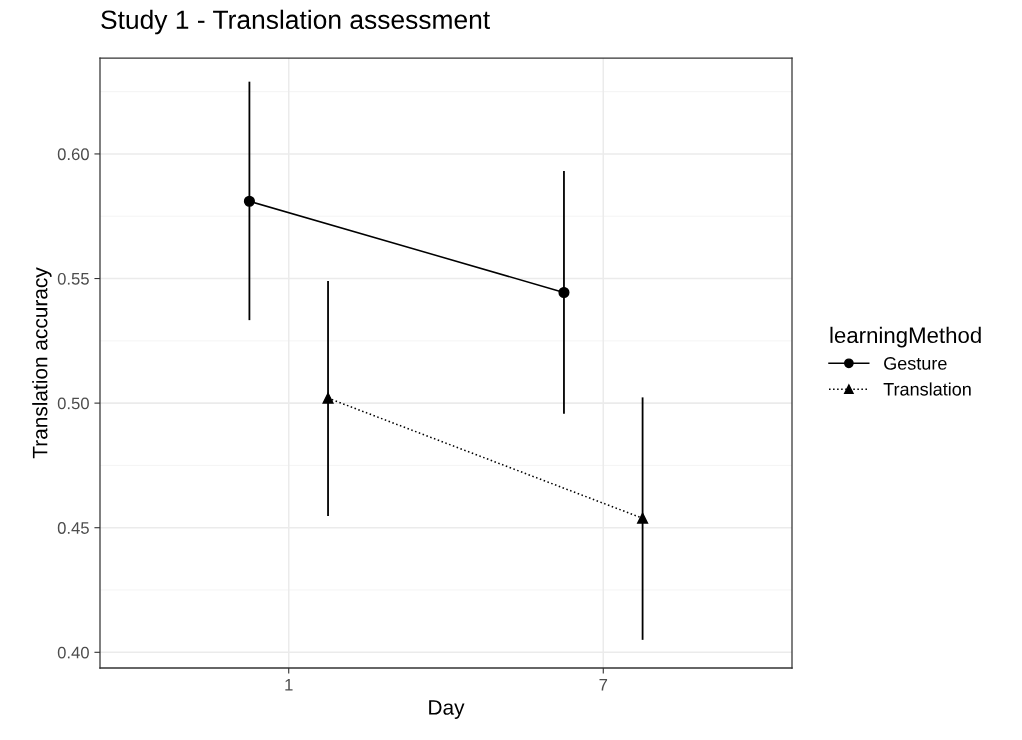  I want to click on x-tick-label: 7, so click(603, 685).